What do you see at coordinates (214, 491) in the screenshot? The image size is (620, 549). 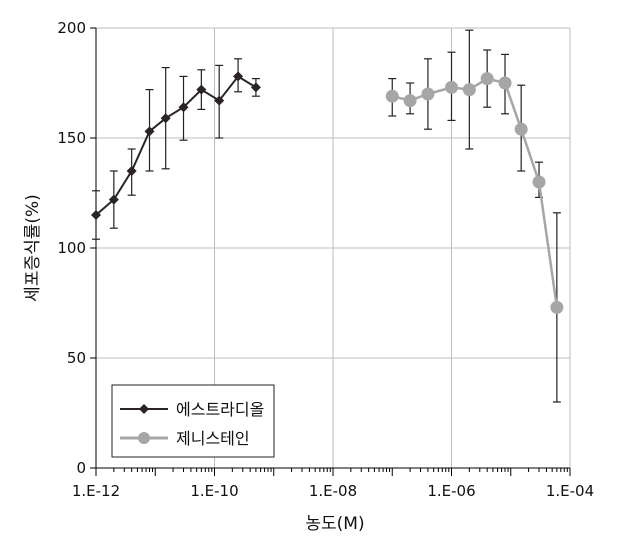 I see `x-tick-label: 1.E-10` at bounding box center [214, 491].